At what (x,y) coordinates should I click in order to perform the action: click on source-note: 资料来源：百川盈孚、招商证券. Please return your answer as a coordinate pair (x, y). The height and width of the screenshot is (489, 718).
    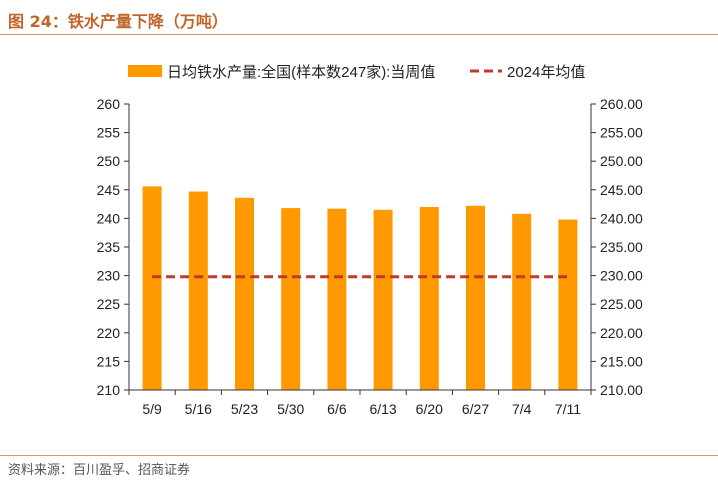
    Looking at the image, I should click on (99, 470).